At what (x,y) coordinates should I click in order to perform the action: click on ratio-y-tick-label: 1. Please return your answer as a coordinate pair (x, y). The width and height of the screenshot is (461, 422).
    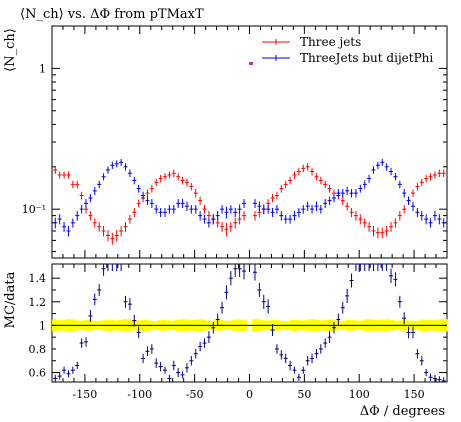
    Looking at the image, I should click on (42, 325).